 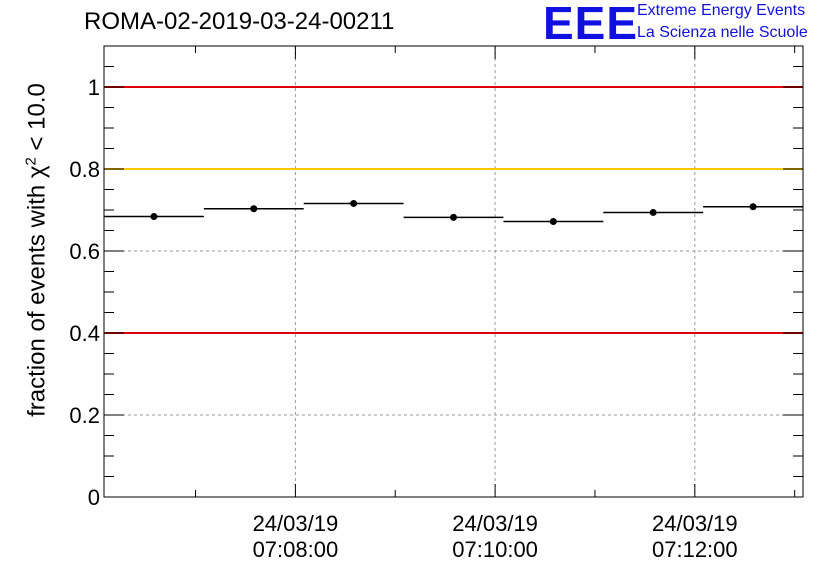 I want to click on y-axis-label-prefix: fraction of events with χ, so click(x=37, y=291).